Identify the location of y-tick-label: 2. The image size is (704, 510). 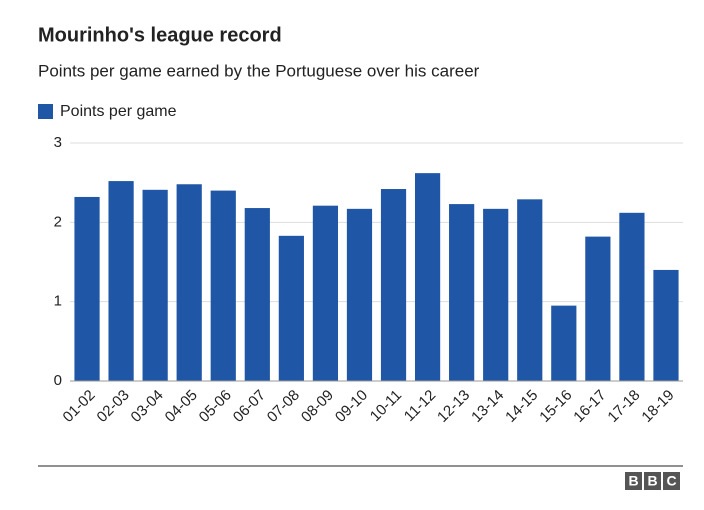
(58, 221).